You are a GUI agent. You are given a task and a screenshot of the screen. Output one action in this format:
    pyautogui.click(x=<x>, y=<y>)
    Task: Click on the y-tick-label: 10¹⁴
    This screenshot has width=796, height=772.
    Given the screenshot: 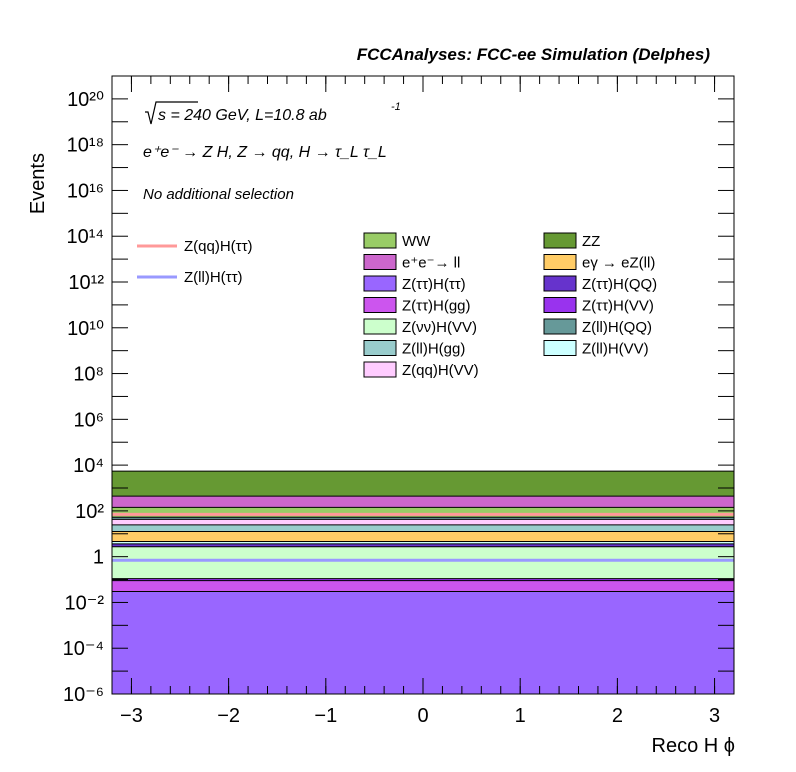 What is the action you would take?
    pyautogui.click(x=86, y=237)
    